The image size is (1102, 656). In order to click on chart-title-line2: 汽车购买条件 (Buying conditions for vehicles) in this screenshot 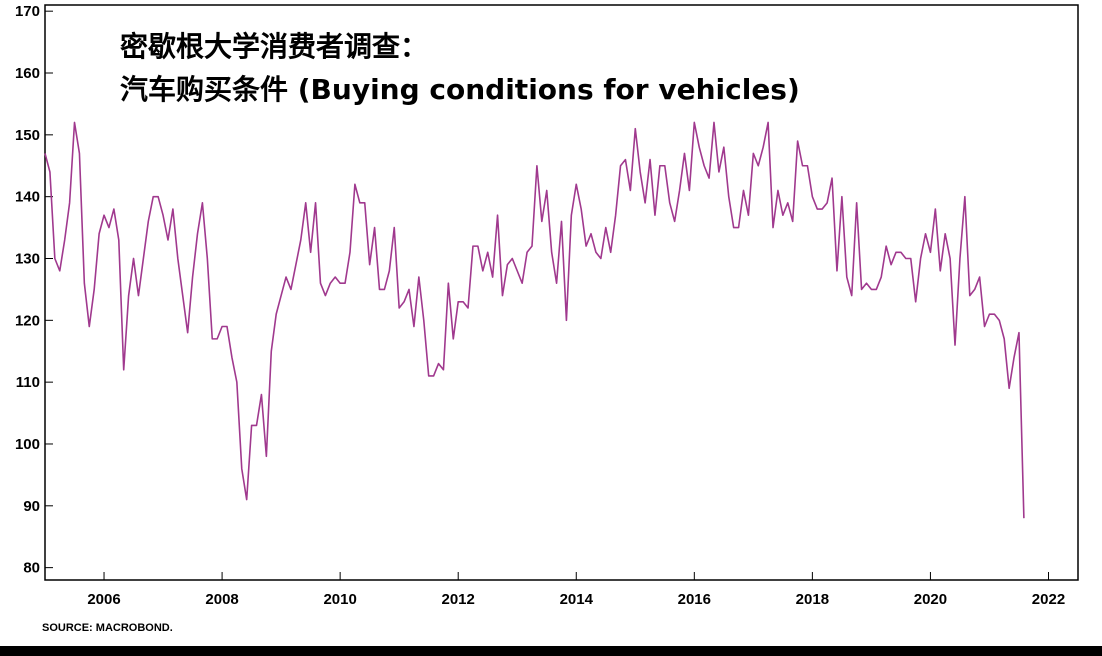, I will do `click(460, 89)`.